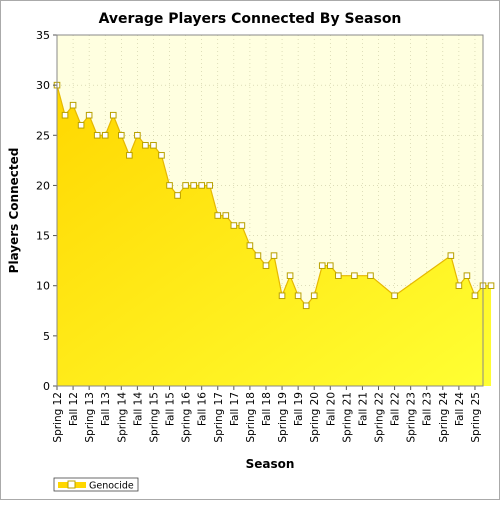 The image size is (500, 505). What do you see at coordinates (90, 417) in the screenshot?
I see `x-tick-label: Spring 13` at bounding box center [90, 417].